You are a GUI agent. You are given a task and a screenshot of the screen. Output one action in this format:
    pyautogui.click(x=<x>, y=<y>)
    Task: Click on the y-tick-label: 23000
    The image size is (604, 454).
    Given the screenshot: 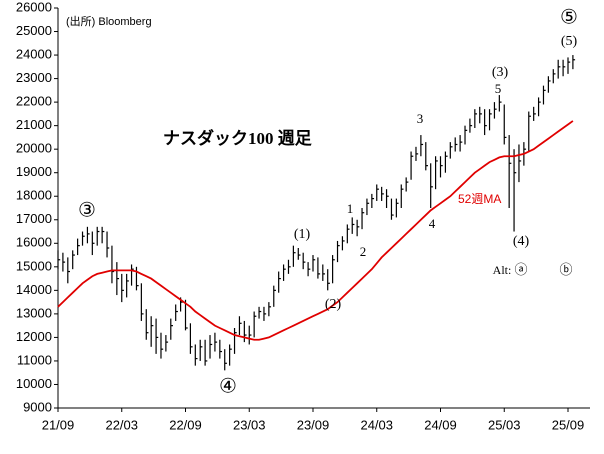 What is the action you would take?
    pyautogui.click(x=34, y=77)
    